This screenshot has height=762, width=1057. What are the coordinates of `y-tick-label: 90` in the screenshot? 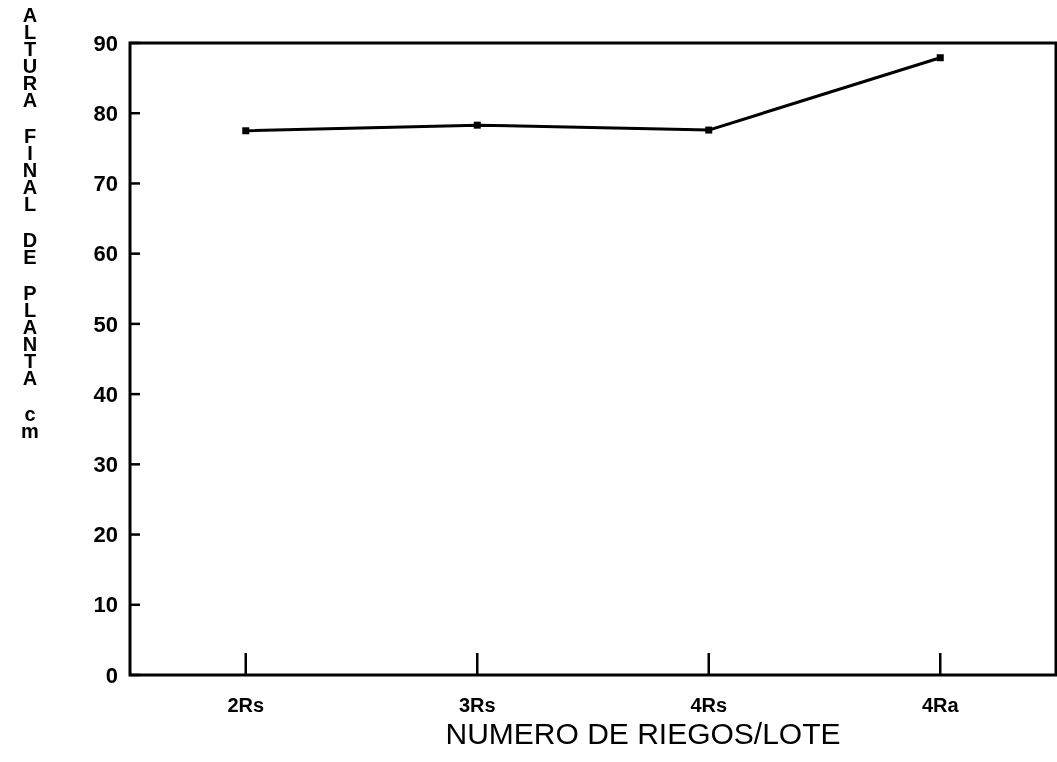 It's located at (105, 43).